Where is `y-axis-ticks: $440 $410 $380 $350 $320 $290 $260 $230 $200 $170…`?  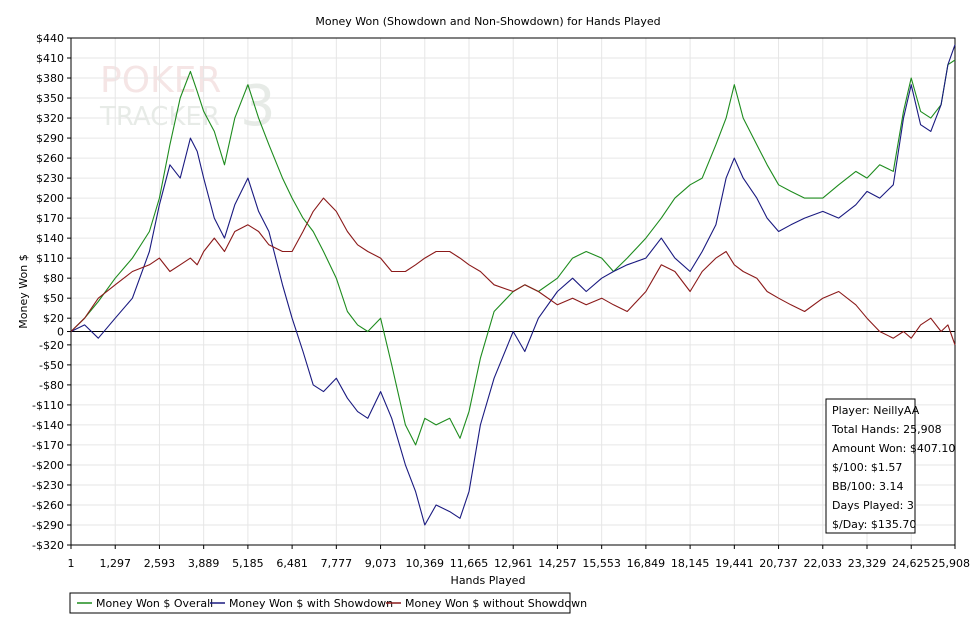
y-axis-ticks: $440 $410 $380 $350 $320 $290 $260 $230 $200 $170… is located at coordinates (51, 292).